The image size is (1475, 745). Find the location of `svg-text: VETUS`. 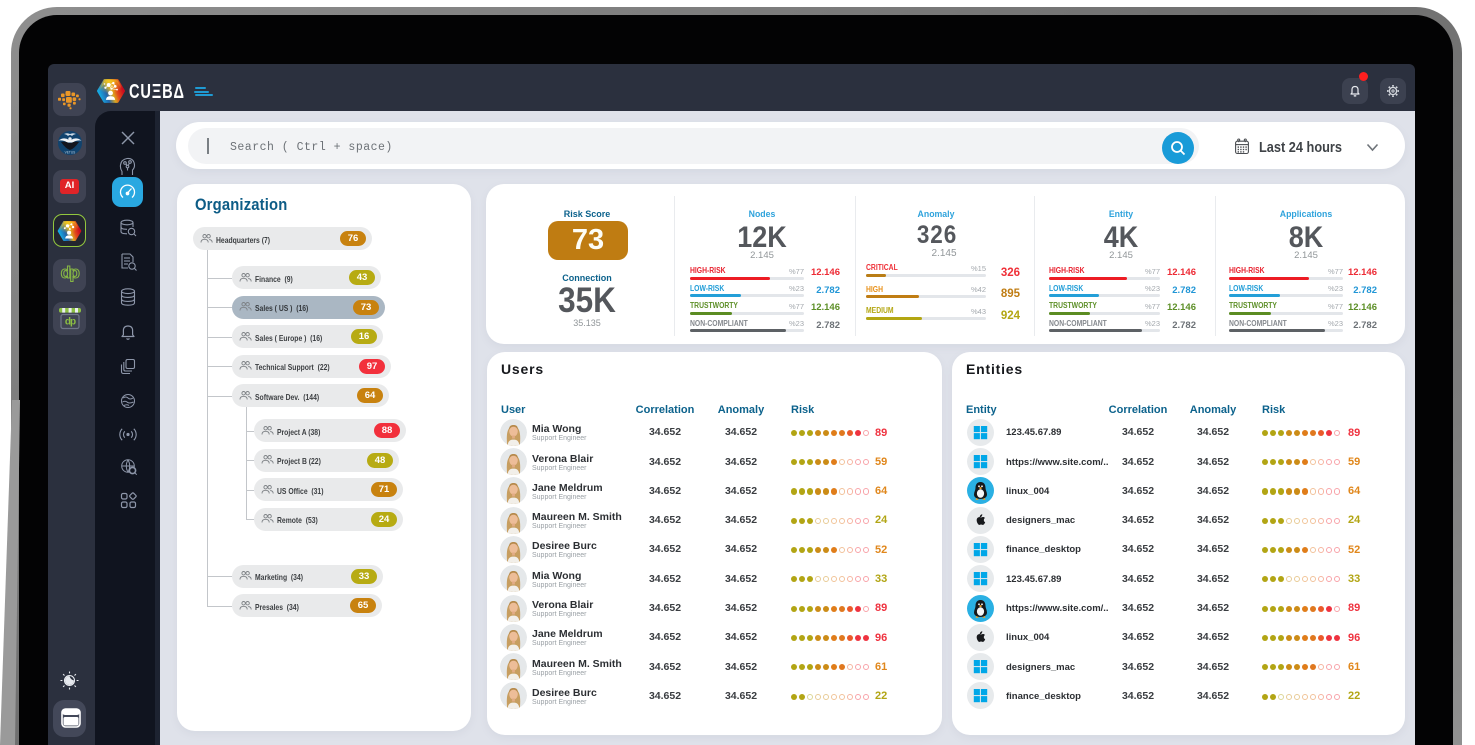

svg-text: VETUS is located at coordinates (70, 153).